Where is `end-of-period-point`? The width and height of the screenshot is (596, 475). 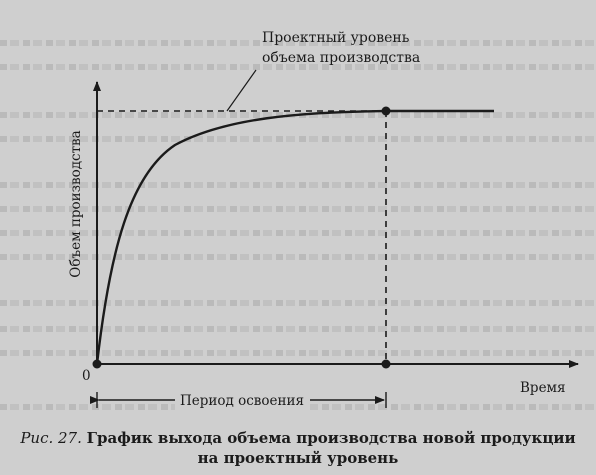 end-of-period-point is located at coordinates (386, 364).